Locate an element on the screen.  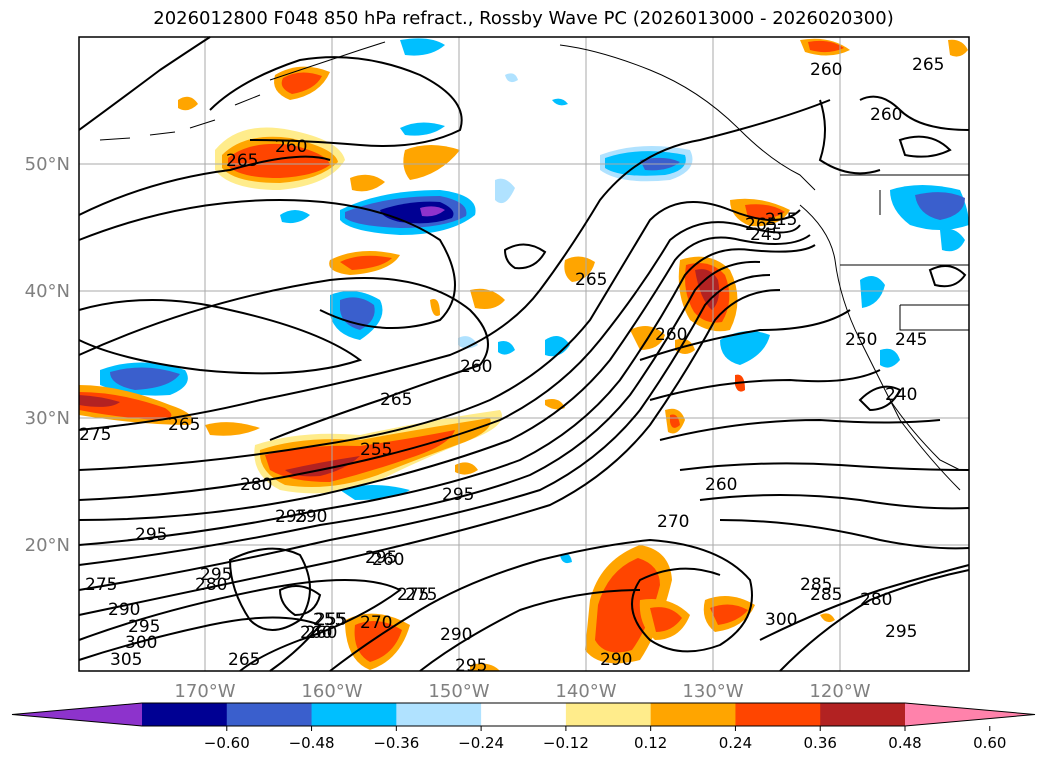
colorbar-tick-label: 0.60 is located at coordinates (989, 743).